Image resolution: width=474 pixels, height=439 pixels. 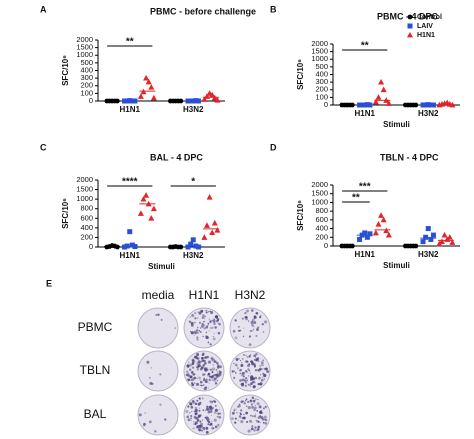 I want to click on y-tick-label: 500, so click(x=86, y=62).